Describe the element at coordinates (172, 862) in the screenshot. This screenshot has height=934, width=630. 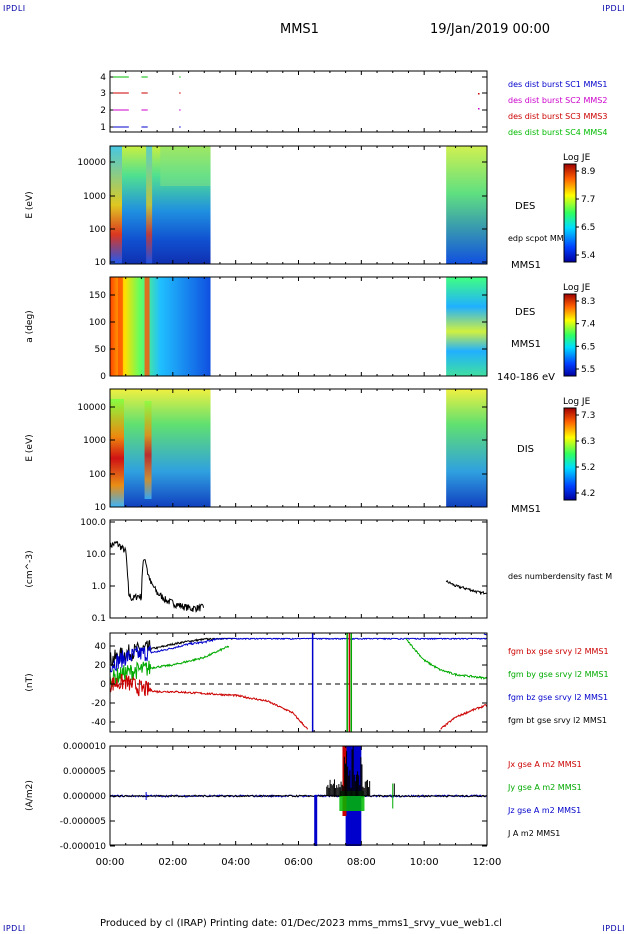
I see `x-axis-tick-label: 02:00` at that location.